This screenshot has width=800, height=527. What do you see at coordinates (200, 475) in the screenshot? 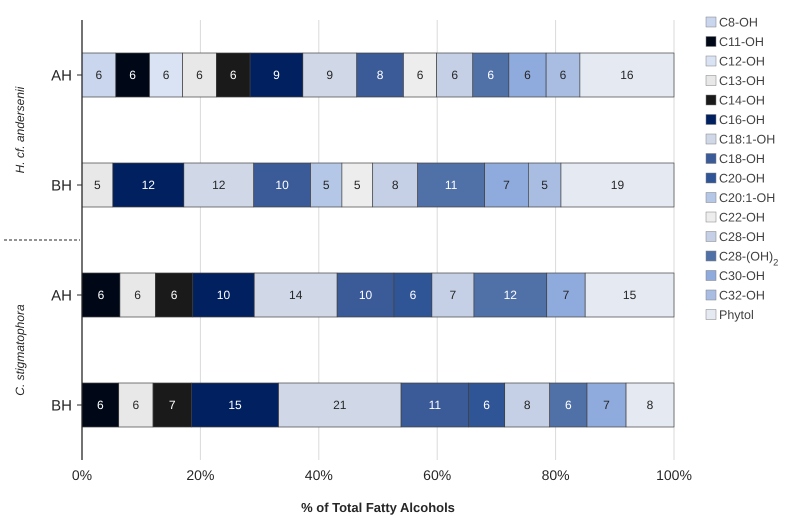
I see `x-tick-label: 20%` at bounding box center [200, 475].